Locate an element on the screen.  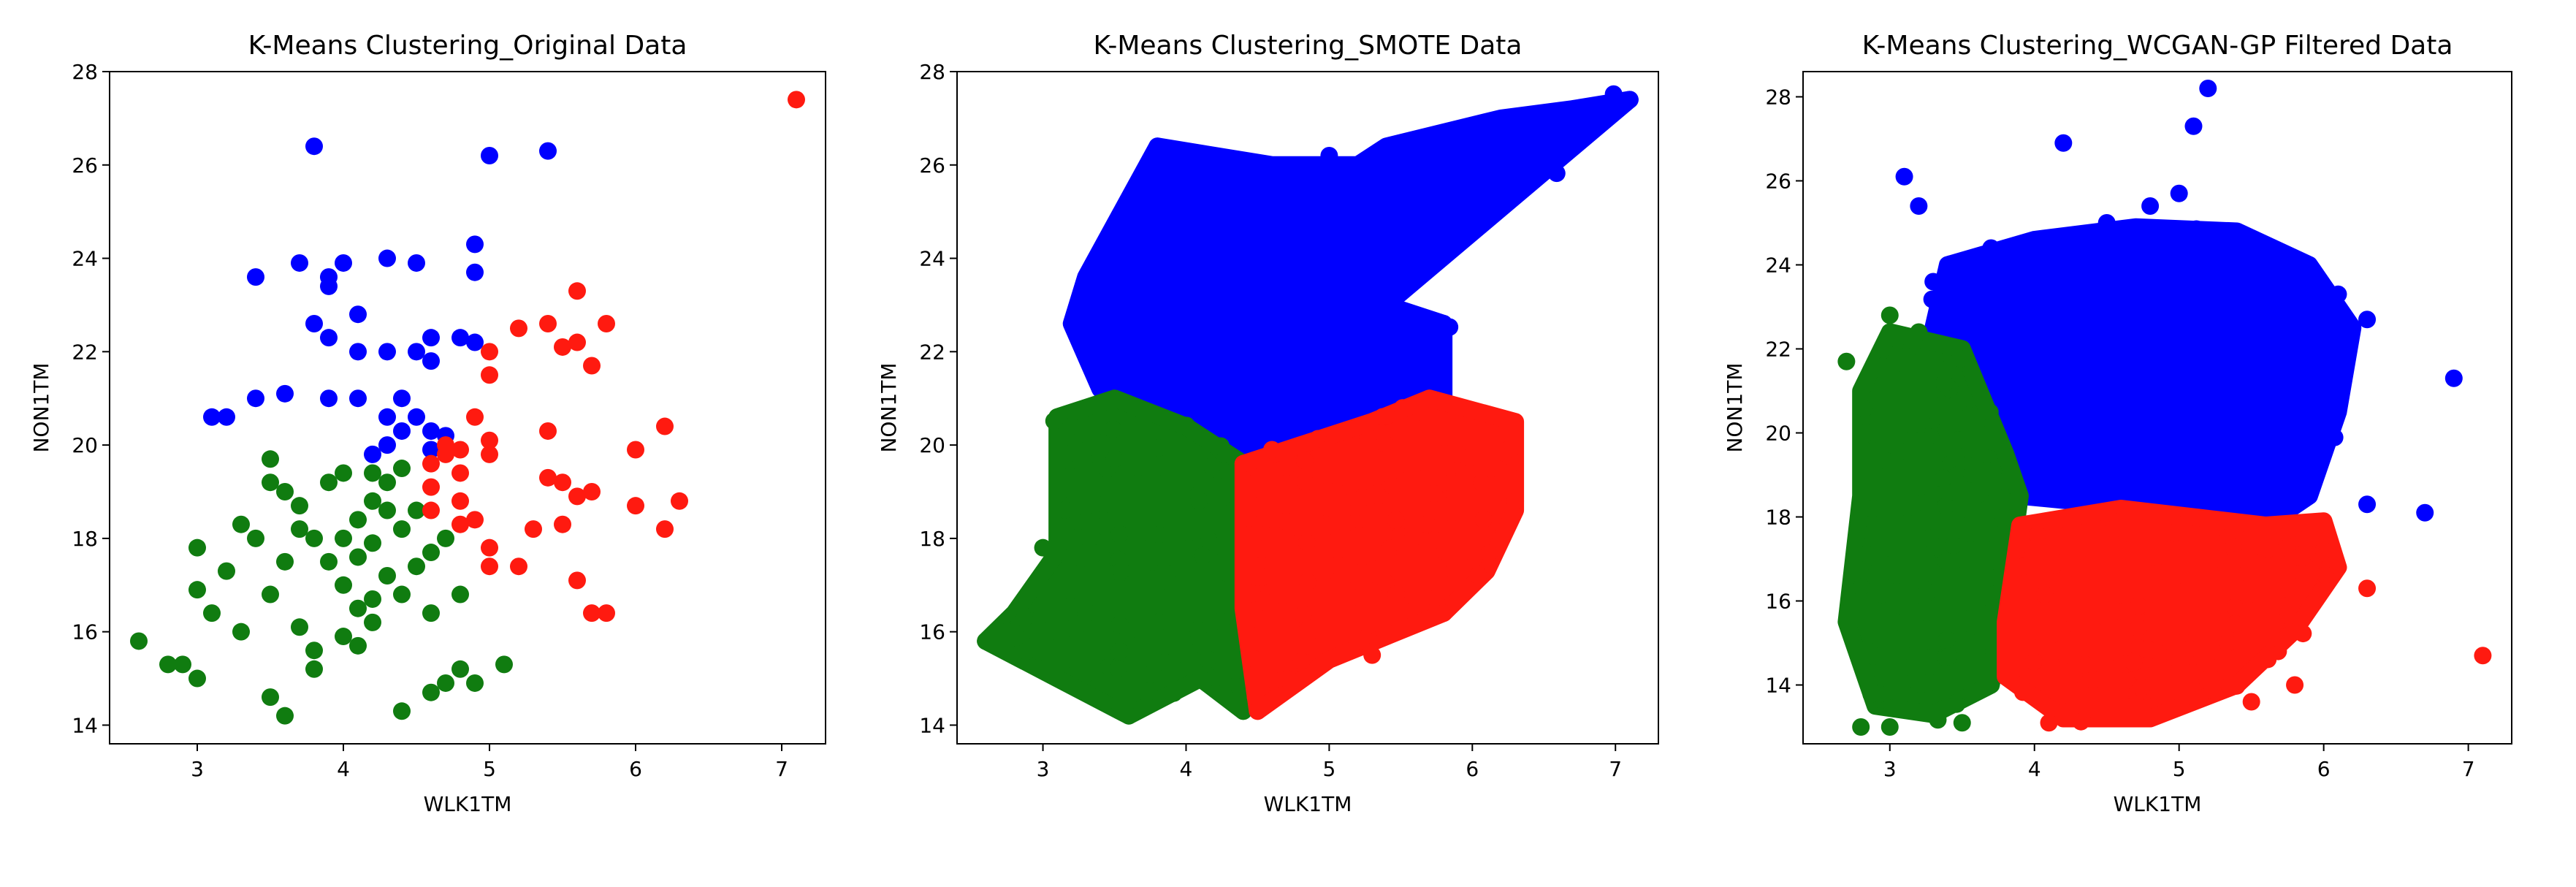
x-tick-label: 5 is located at coordinates (490, 769).